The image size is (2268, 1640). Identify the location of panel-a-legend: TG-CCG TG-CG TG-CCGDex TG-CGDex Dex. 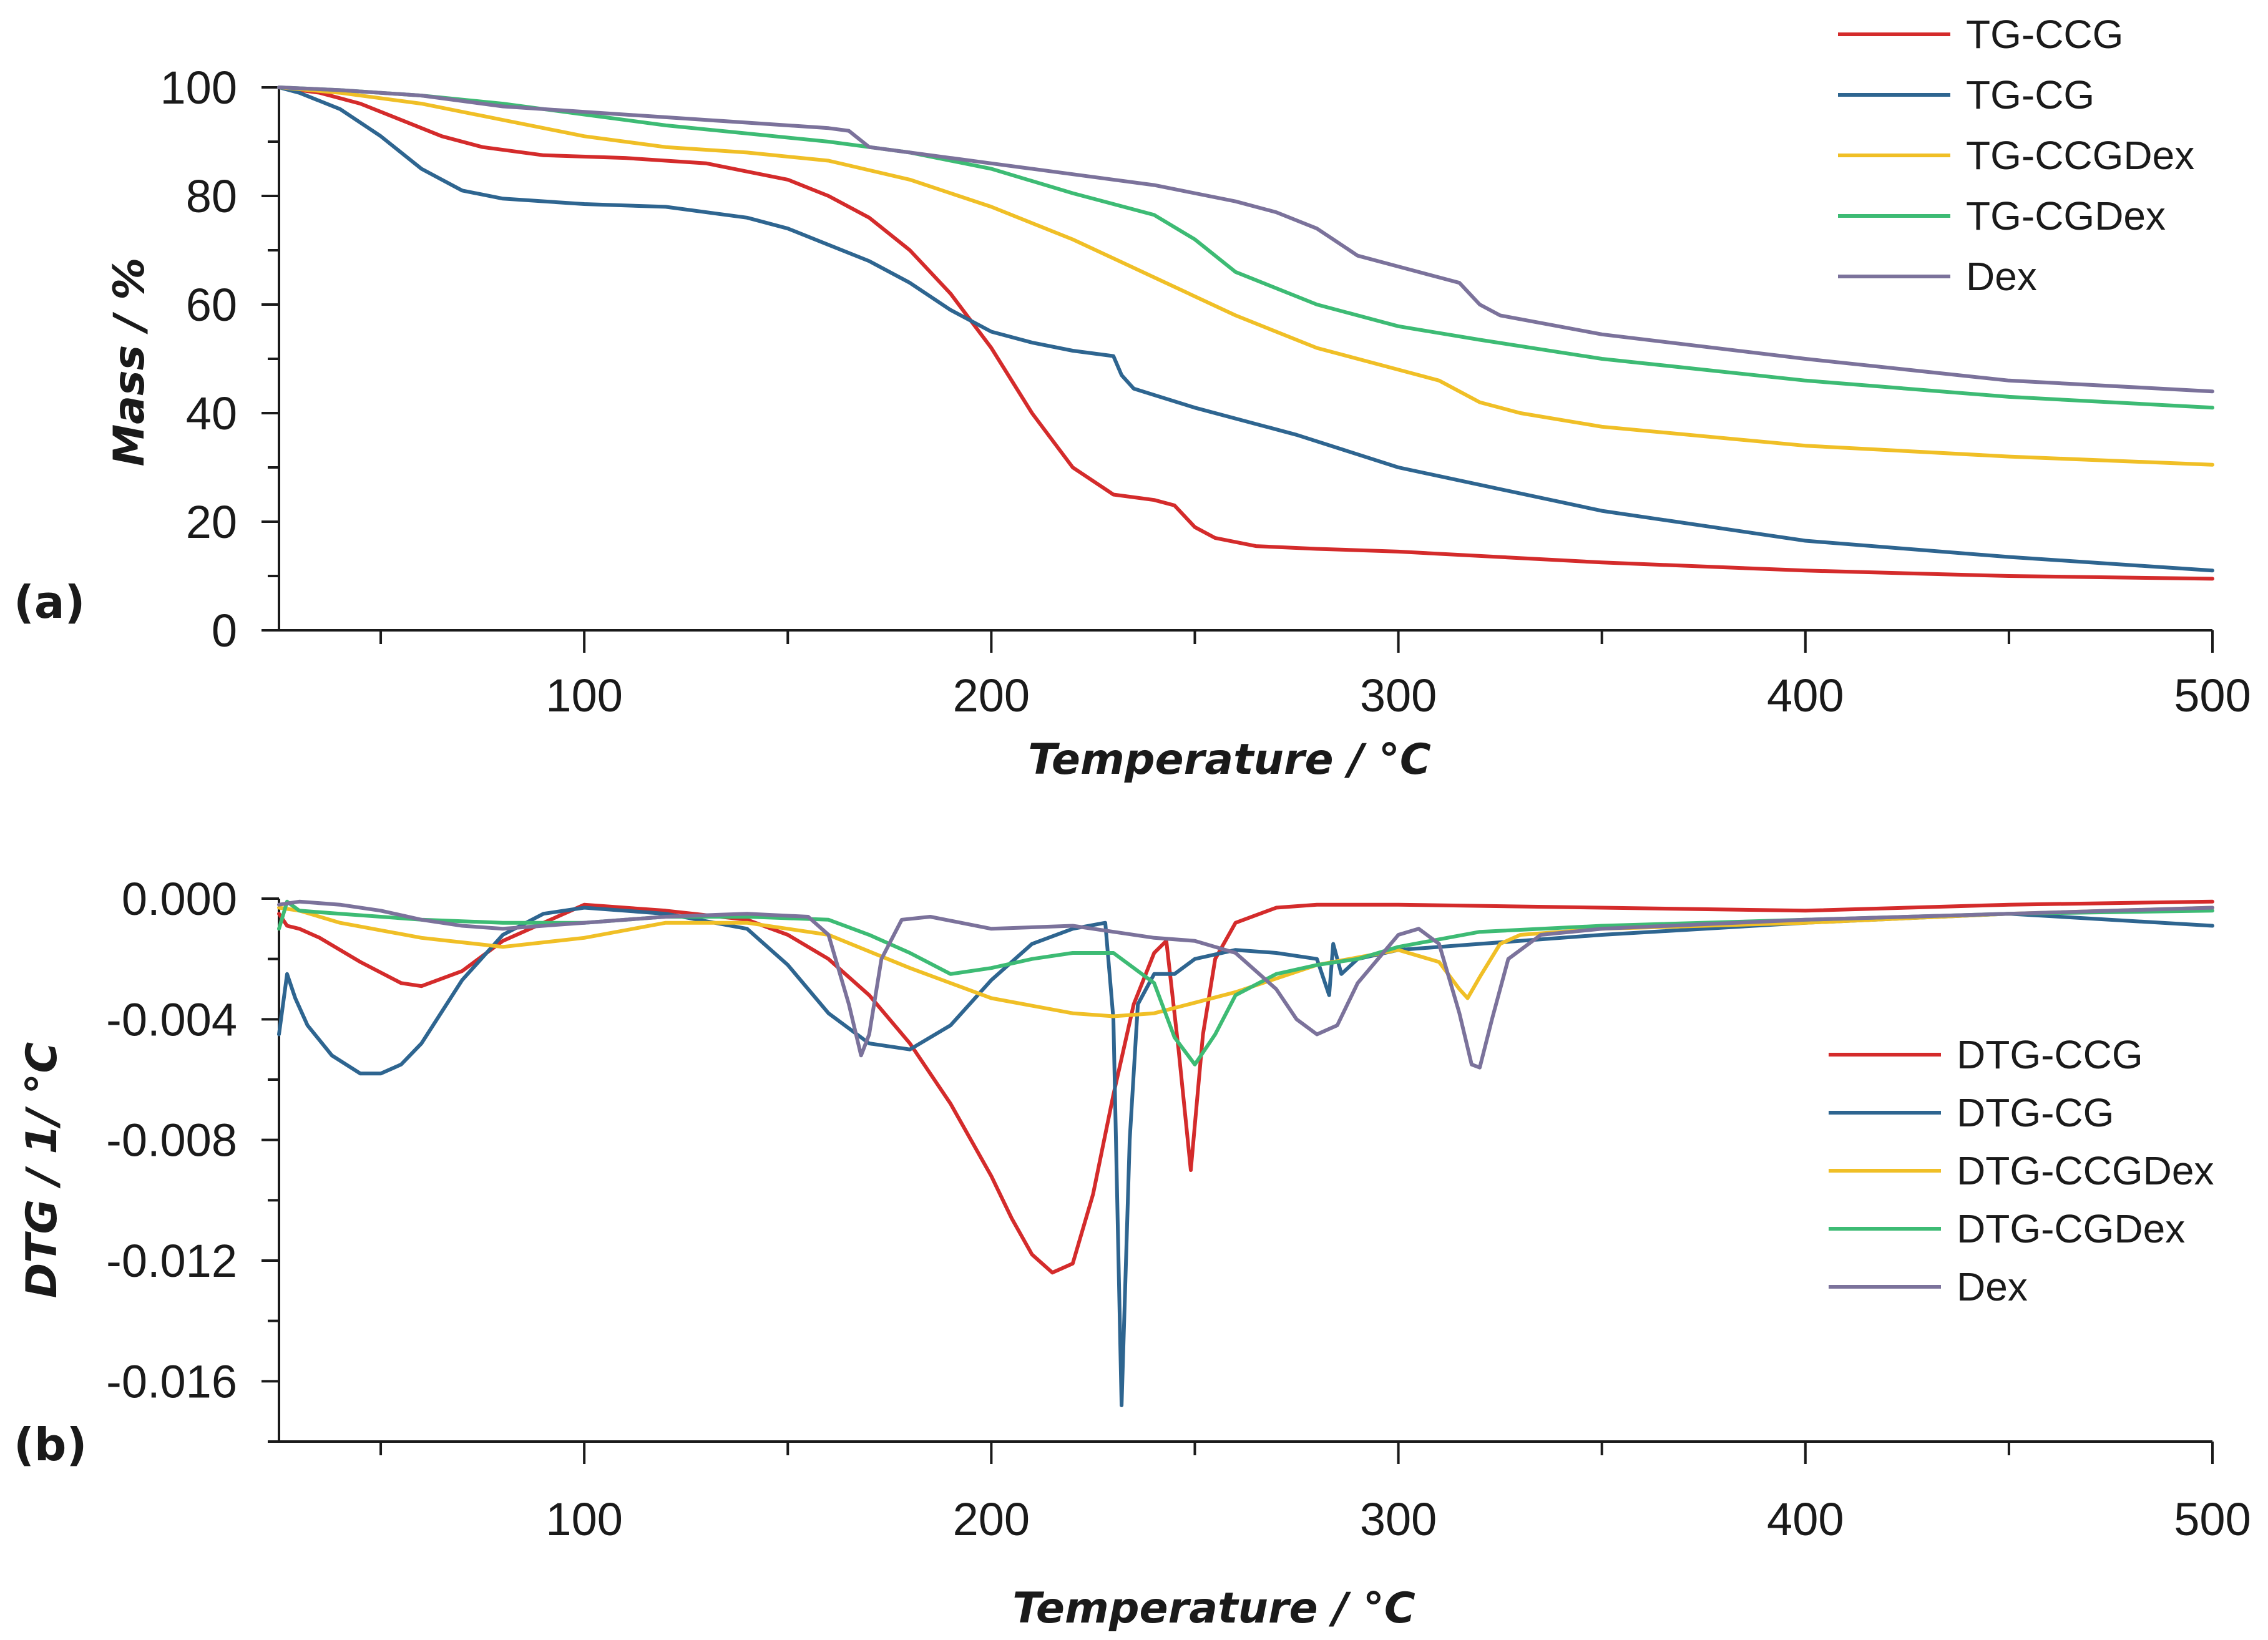
(2016, 155).